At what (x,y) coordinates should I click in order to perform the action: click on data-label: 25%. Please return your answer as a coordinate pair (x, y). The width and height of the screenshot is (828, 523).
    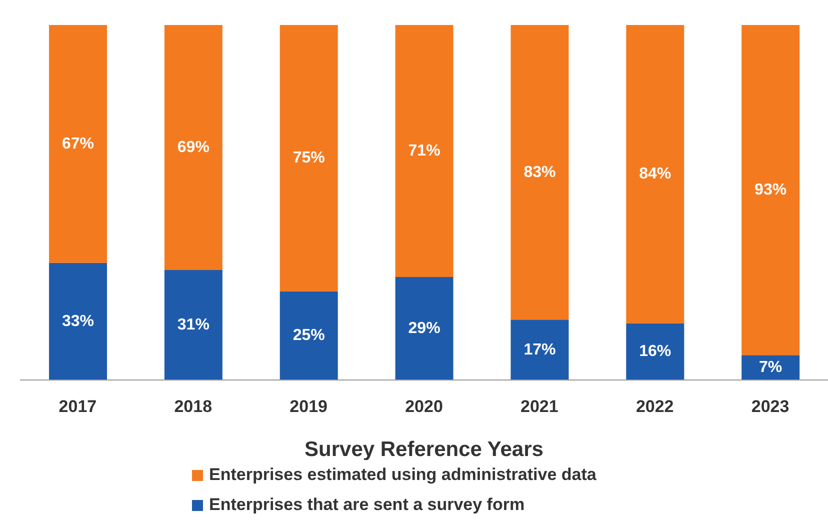
    Looking at the image, I should click on (308, 335).